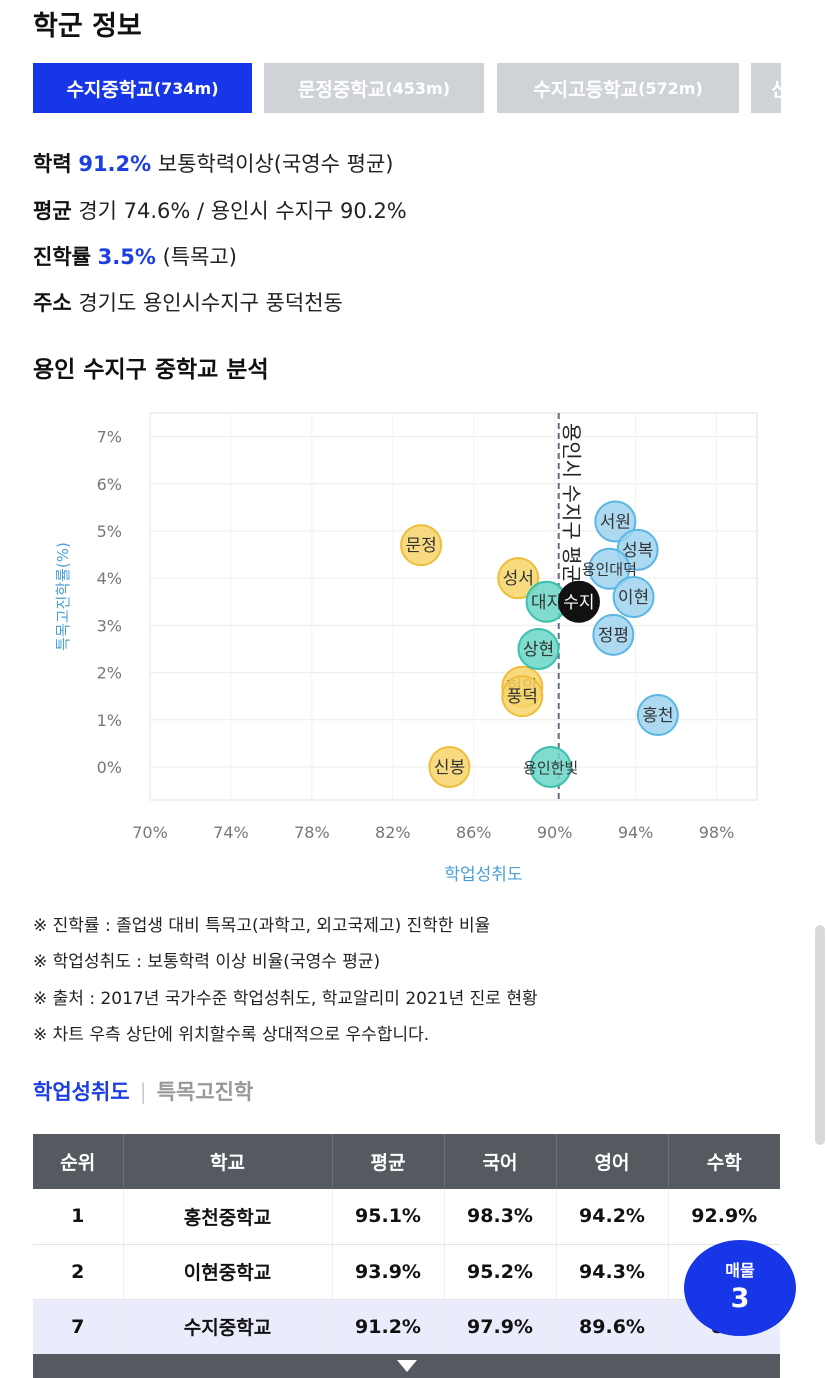  I want to click on cell-english: 89.6%, so click(612, 1327).